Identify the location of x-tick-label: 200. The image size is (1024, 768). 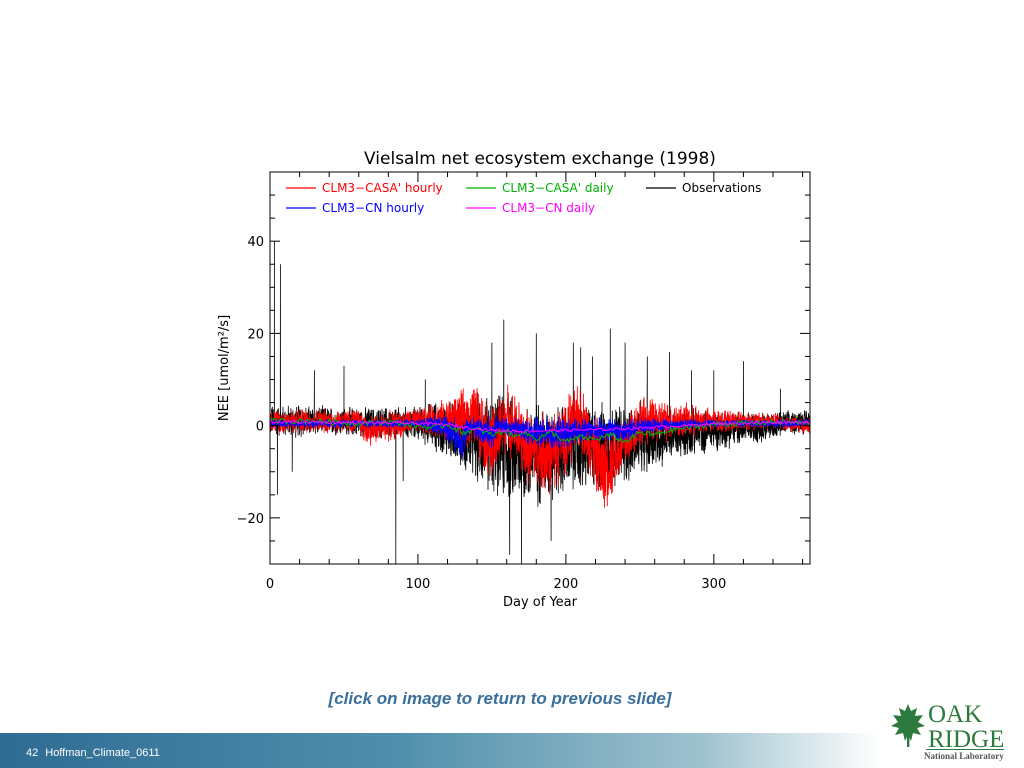
(565, 584).